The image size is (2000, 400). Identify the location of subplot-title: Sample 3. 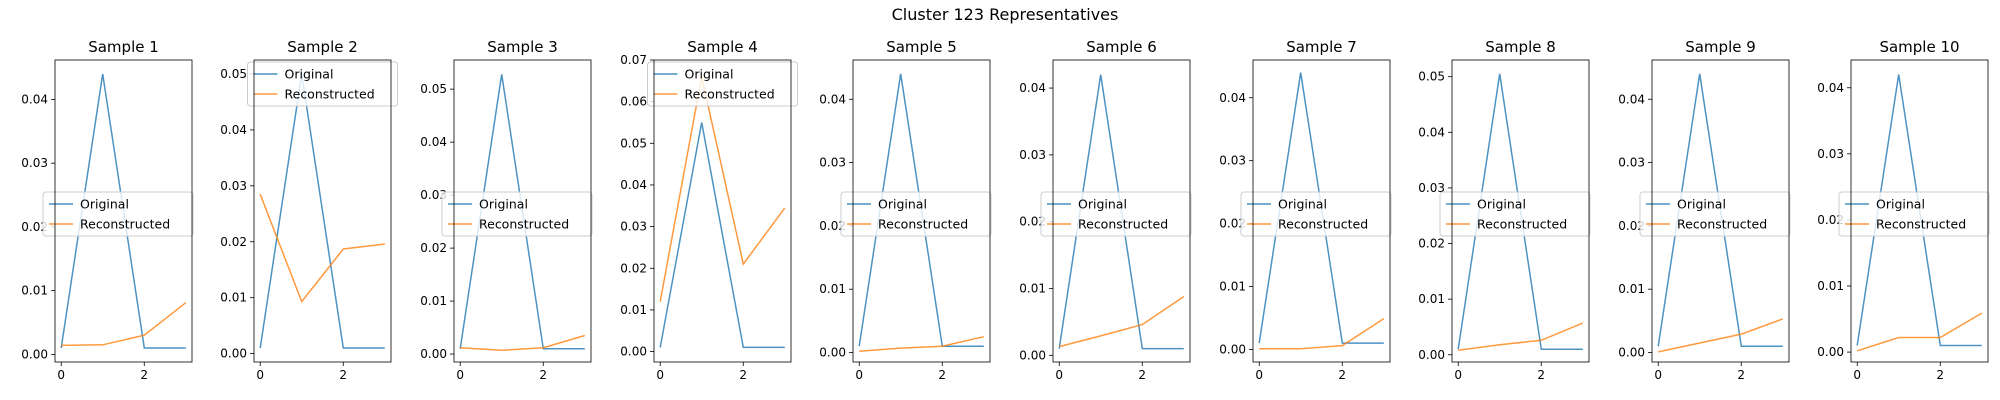
(522, 47).